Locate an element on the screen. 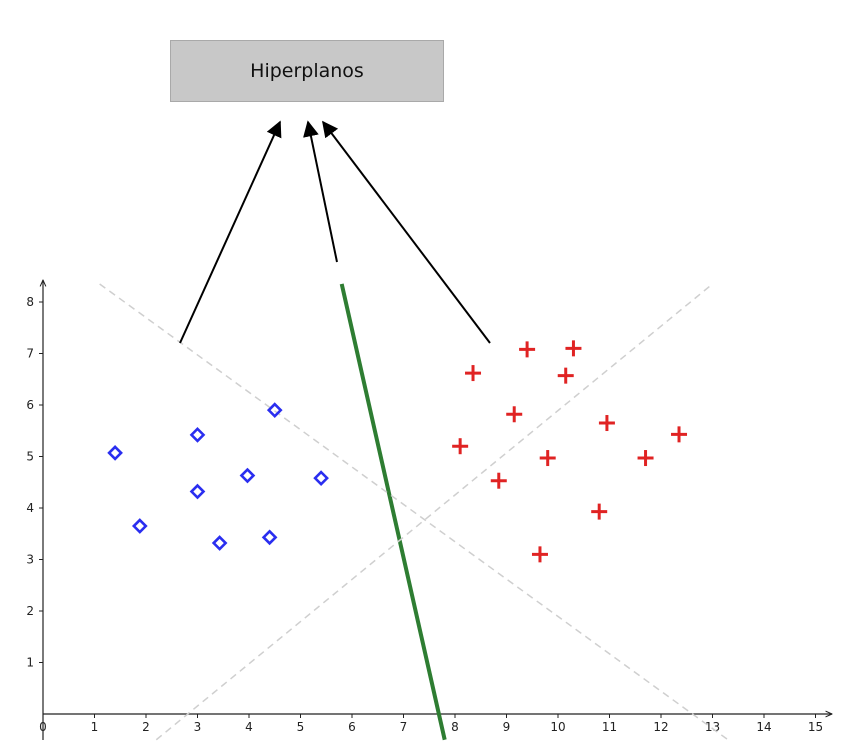 This screenshot has width=868, height=756. arrow-to-label-middle is located at coordinates (320, 191).